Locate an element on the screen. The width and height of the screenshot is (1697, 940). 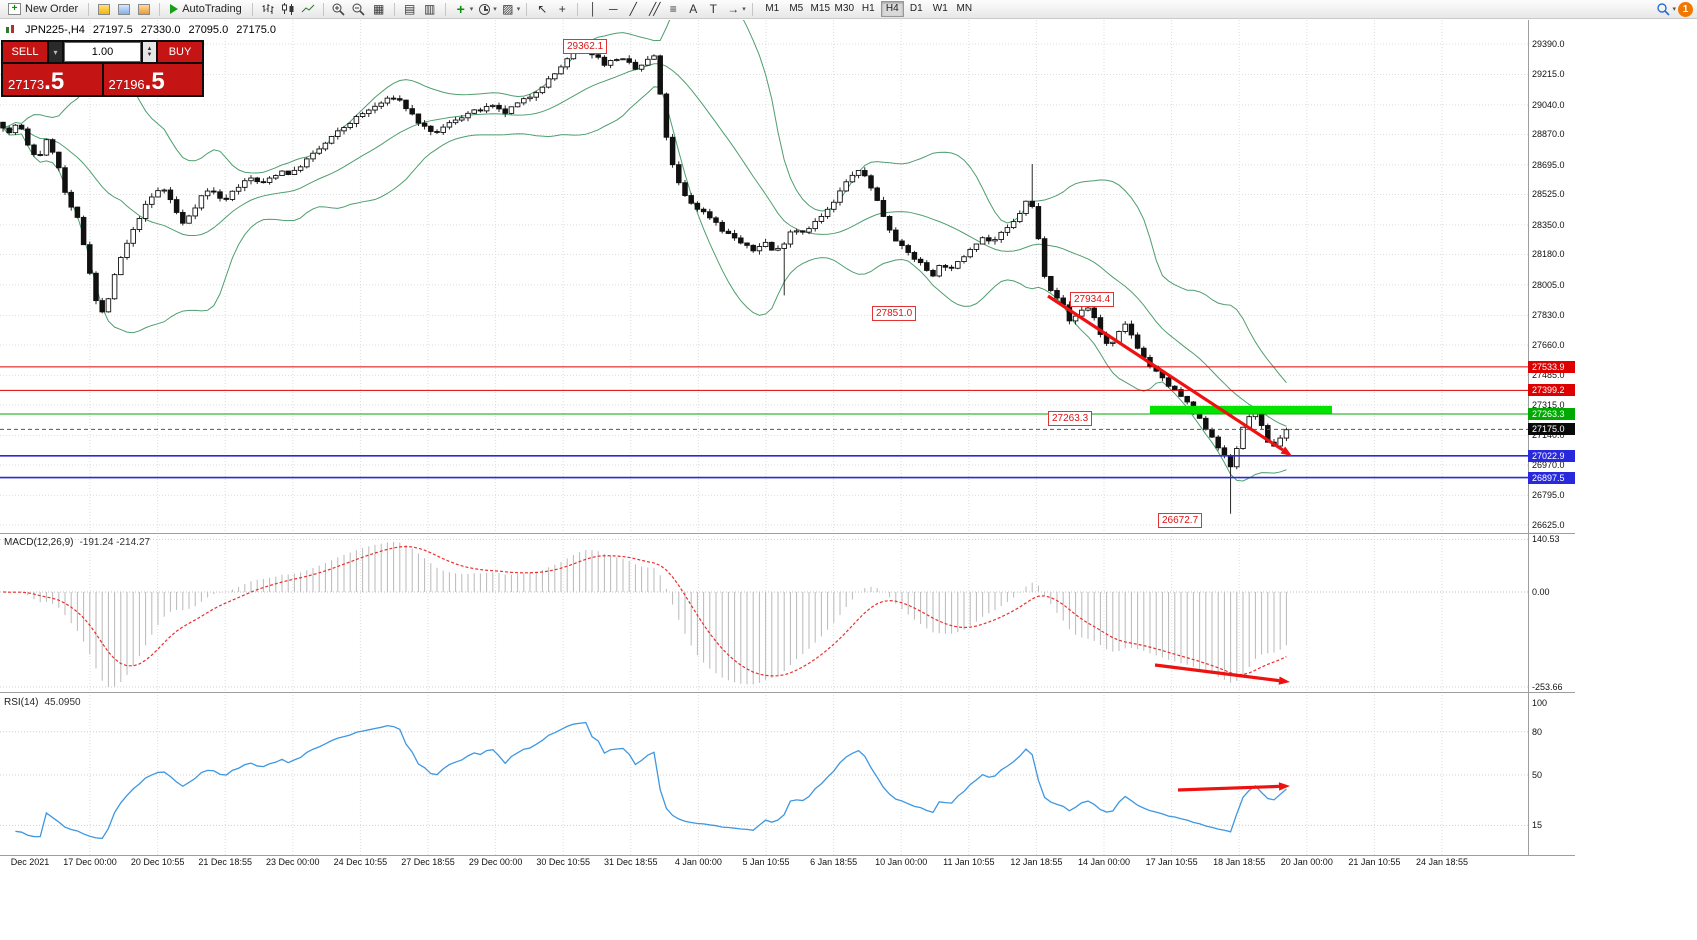
ohlc-high: 27330.0 is located at coordinates (160, 30).